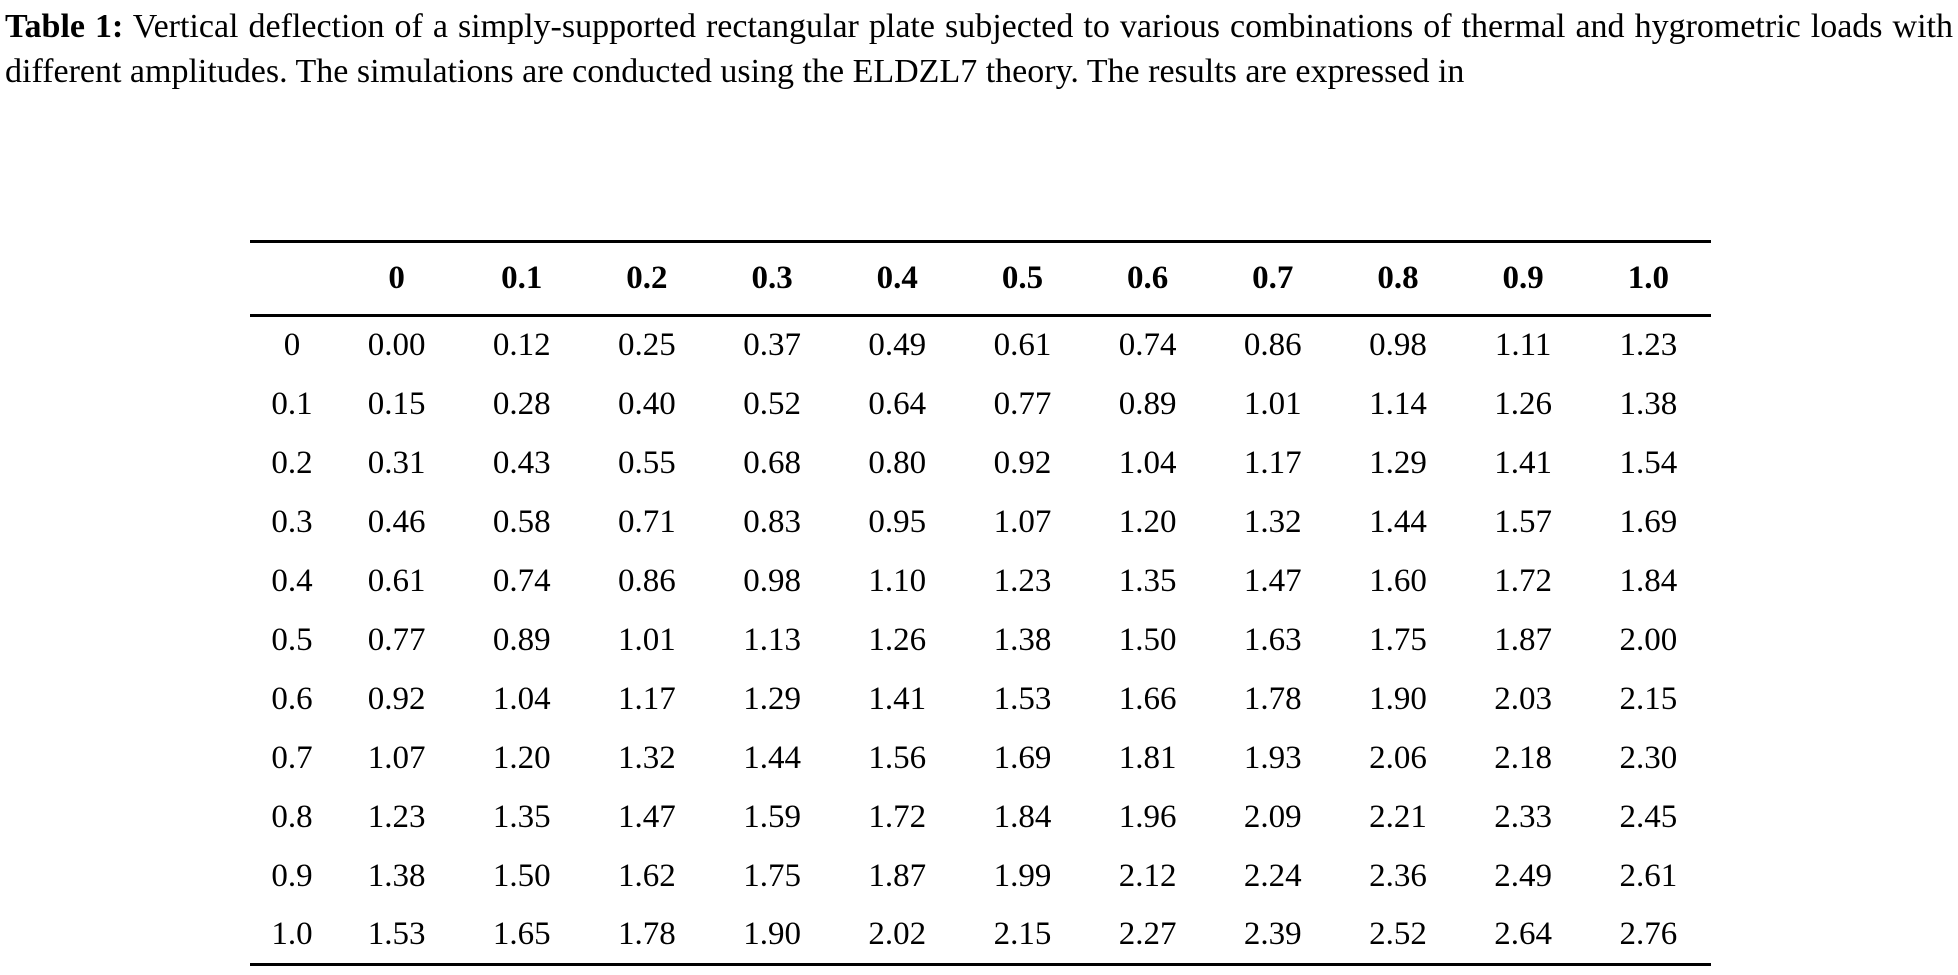 The height and width of the screenshot is (975, 1958). What do you see at coordinates (396, 639) in the screenshot?
I see `value-cell: 0.77` at bounding box center [396, 639].